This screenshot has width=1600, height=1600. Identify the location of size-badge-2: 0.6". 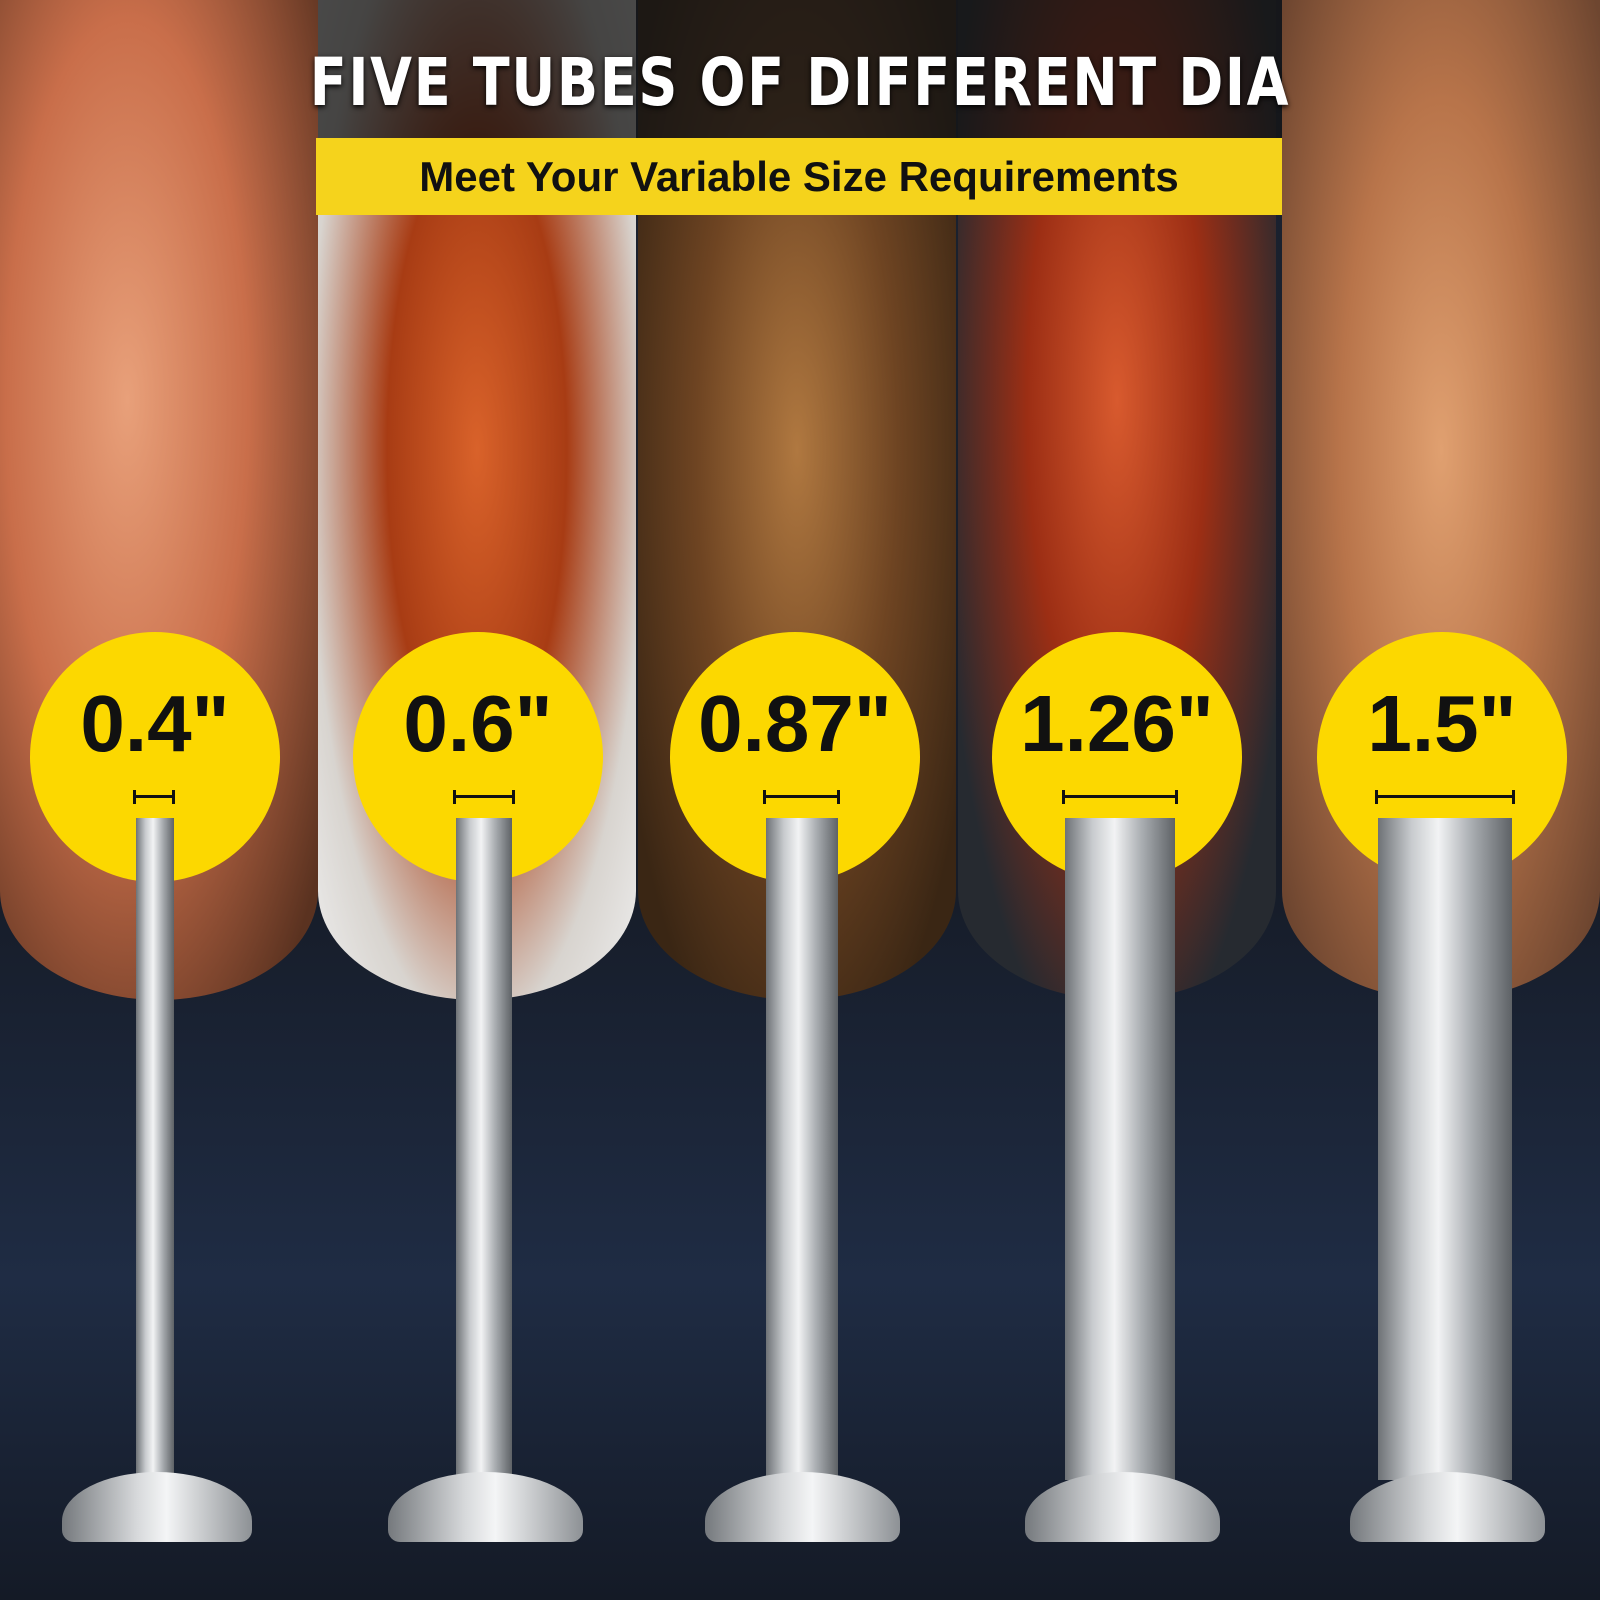
(478, 757).